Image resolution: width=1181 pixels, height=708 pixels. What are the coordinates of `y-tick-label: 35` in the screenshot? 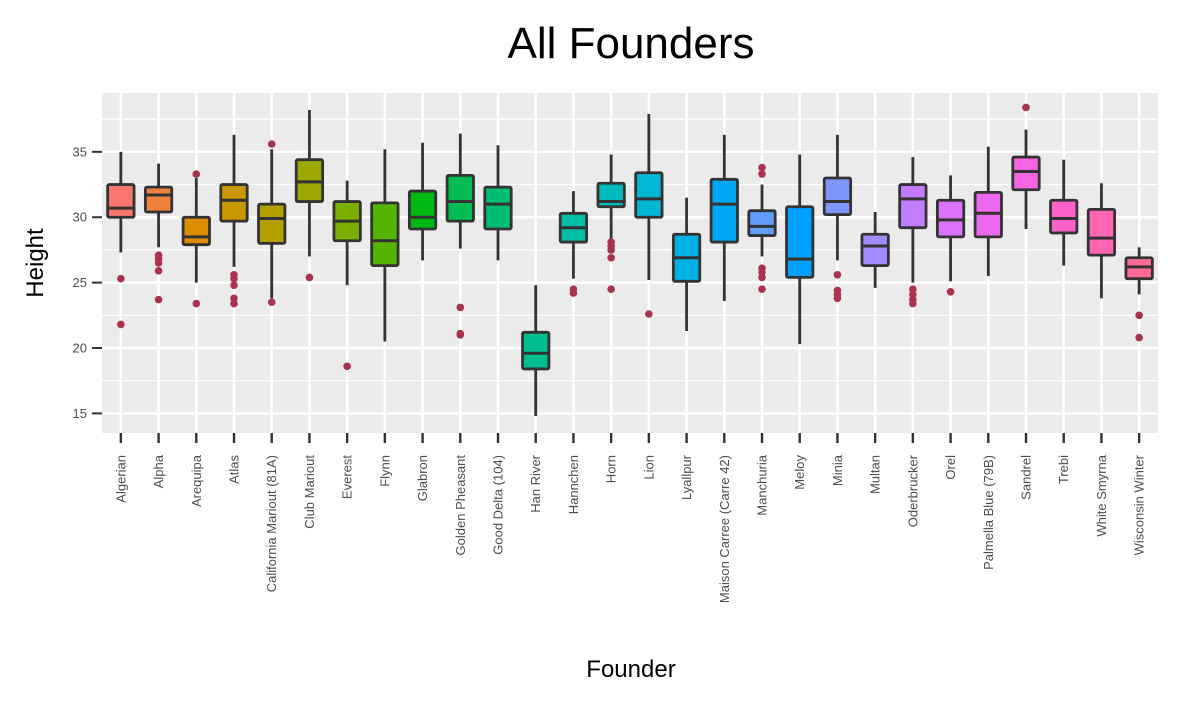 It's located at (80, 151).